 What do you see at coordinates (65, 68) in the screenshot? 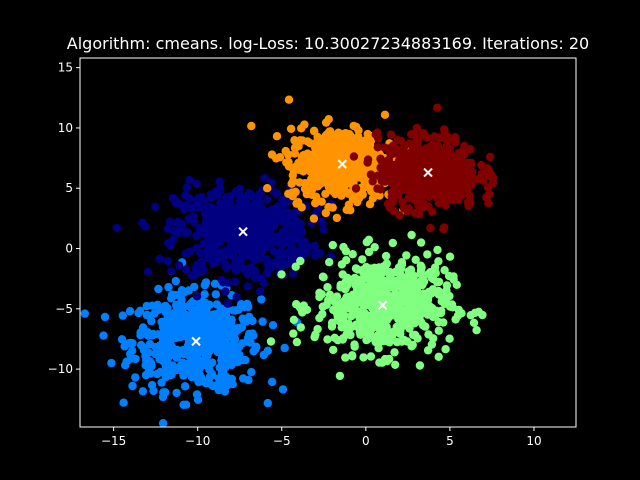
I see `y-tick-label: 15` at bounding box center [65, 68].